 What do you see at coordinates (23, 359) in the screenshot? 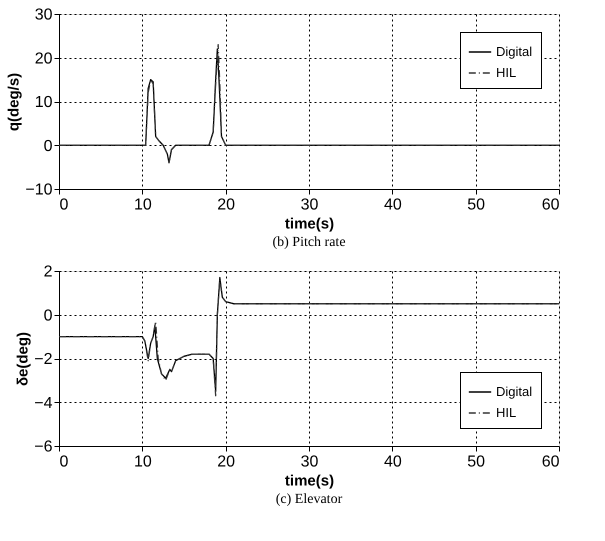
I see `y-axis-title: δe(deg)` at bounding box center [23, 359].